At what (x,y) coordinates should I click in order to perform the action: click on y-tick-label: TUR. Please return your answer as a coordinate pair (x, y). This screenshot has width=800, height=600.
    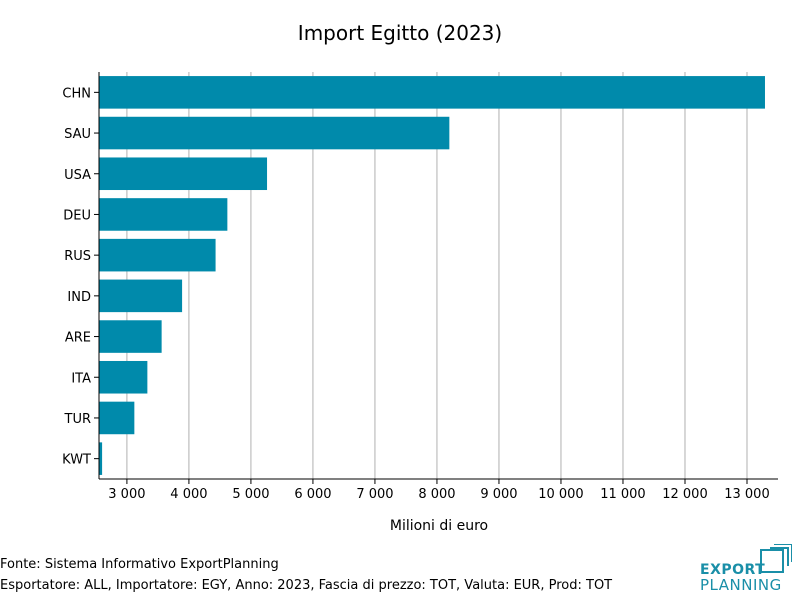
    Looking at the image, I should click on (78, 419).